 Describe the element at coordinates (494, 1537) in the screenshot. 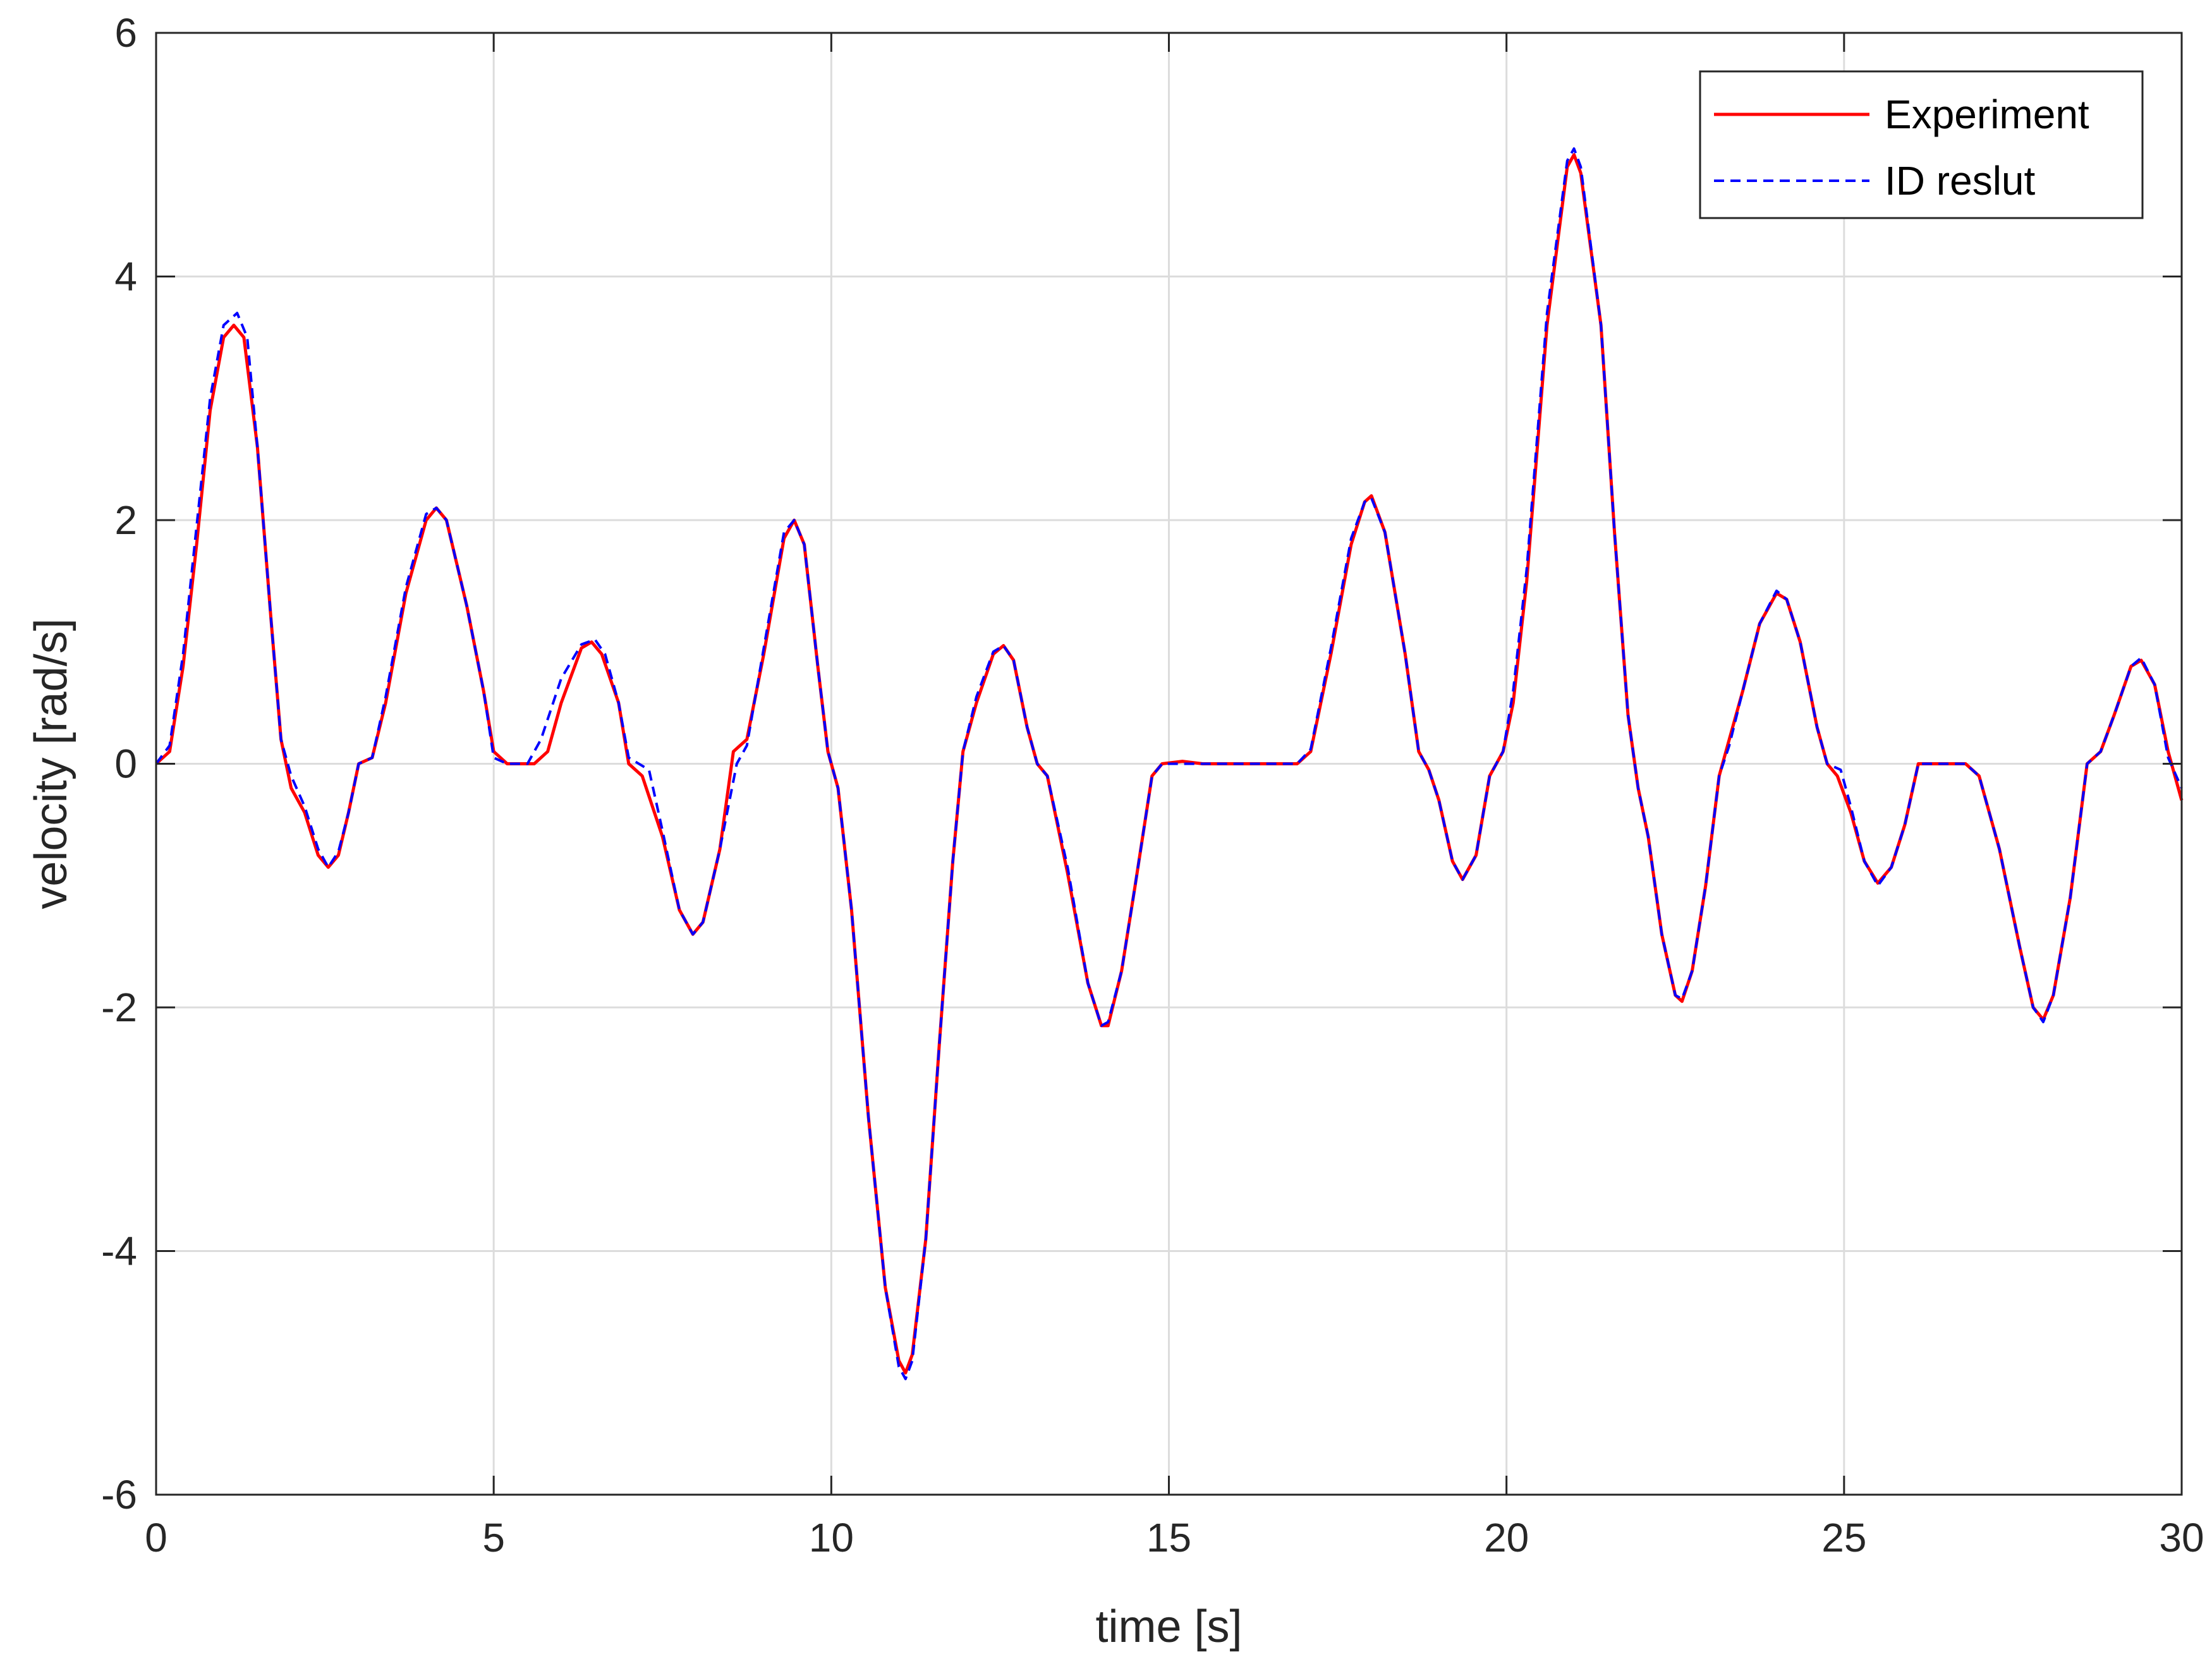

I see `x-tick-label: 5` at that location.